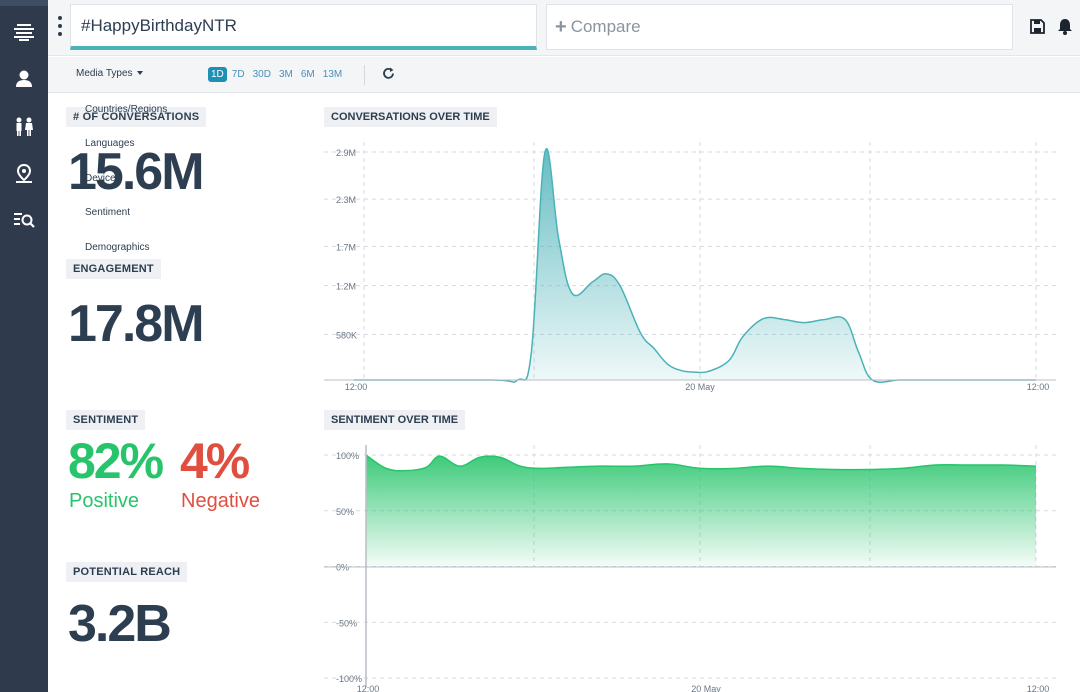 This screenshot has width=1080, height=692. Describe the element at coordinates (215, 461) in the screenshot. I see `negative-percent: 4%` at that location.